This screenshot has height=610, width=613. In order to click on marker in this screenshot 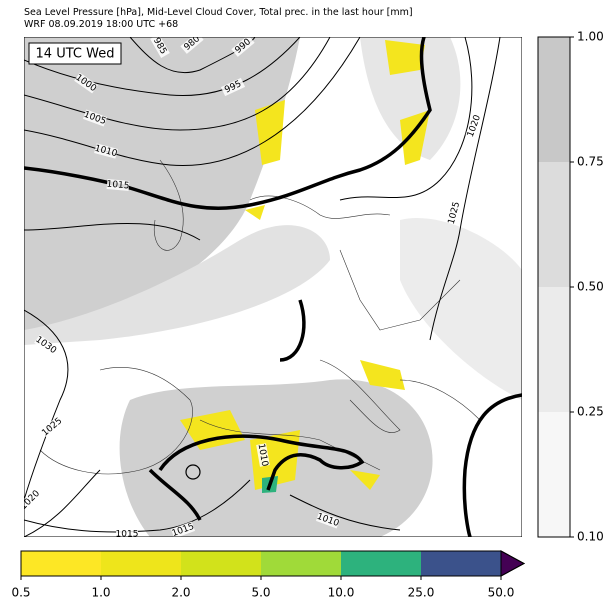, I will do `click(193, 472)`.